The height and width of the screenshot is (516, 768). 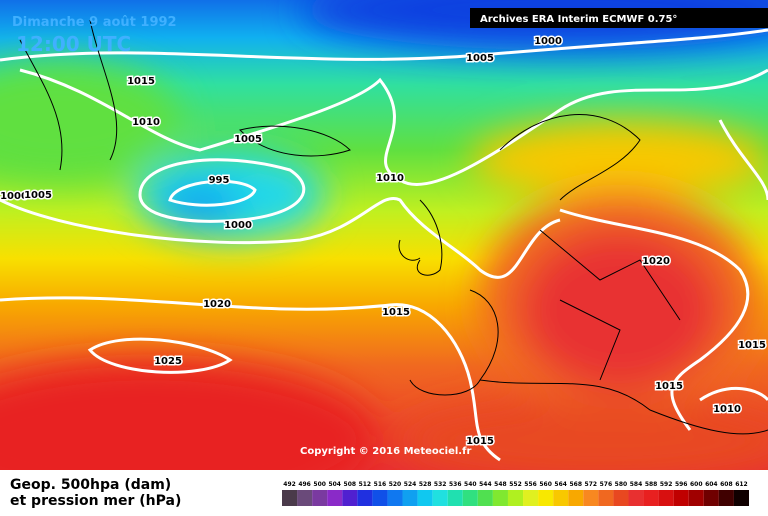 I want to click on source: Archives ERA Interim ECMWF 0.75°, so click(x=578, y=19).